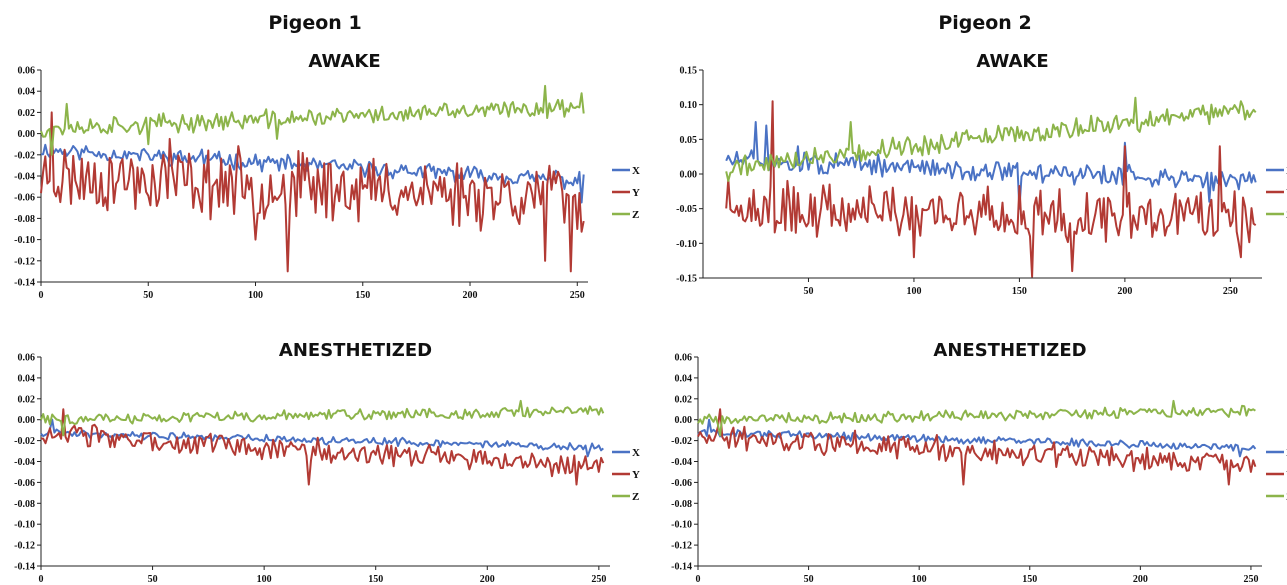 Image resolution: width=1287 pixels, height=585 pixels. What do you see at coordinates (686, 279) in the screenshot?
I see `y-tick-label: -0.15` at bounding box center [686, 279].